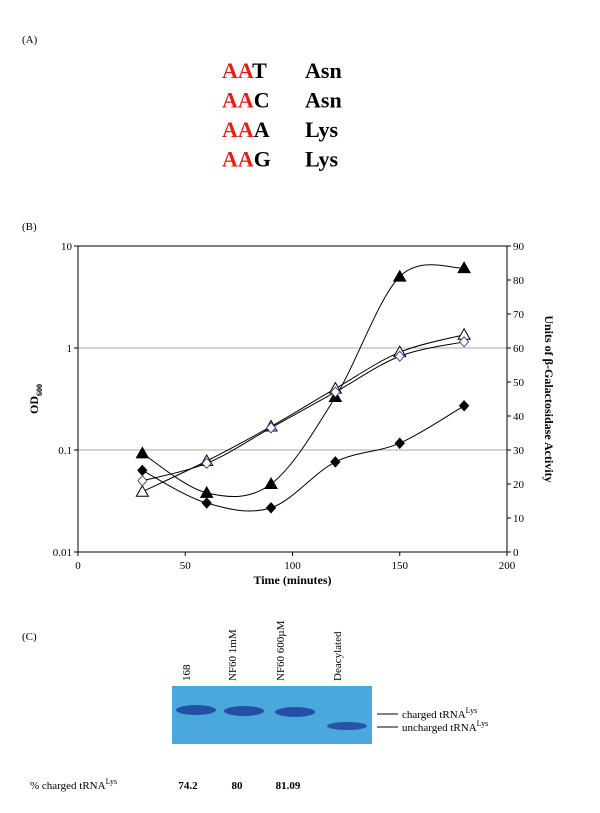 The height and width of the screenshot is (813, 600). What do you see at coordinates (39, 390) in the screenshot?
I see `y-axis-label-sub: 600` at bounding box center [39, 390].